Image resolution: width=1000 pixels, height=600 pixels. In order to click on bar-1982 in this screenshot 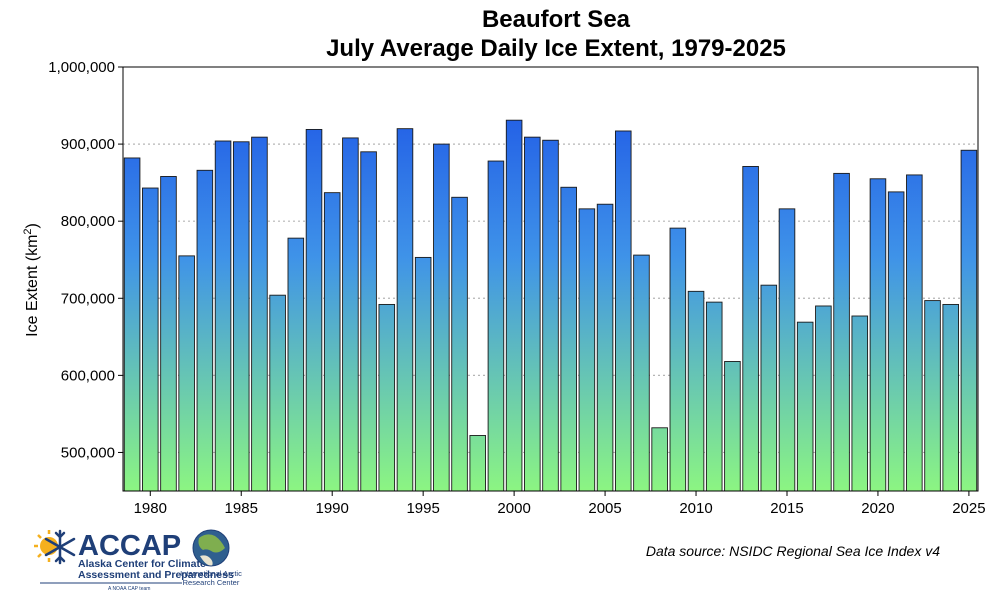, I will do `click(186, 373)`.